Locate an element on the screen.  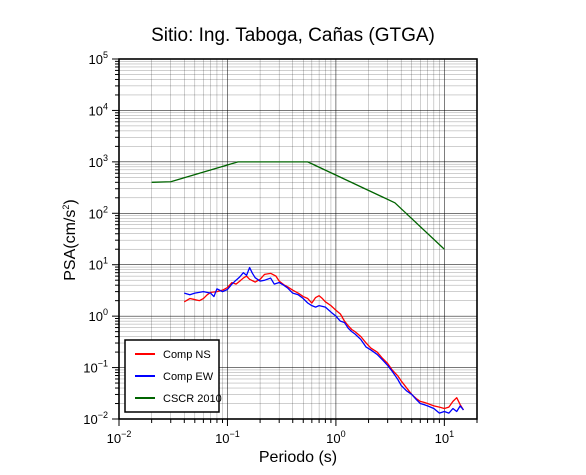
y-tick-label: 10² is located at coordinates (98, 212).